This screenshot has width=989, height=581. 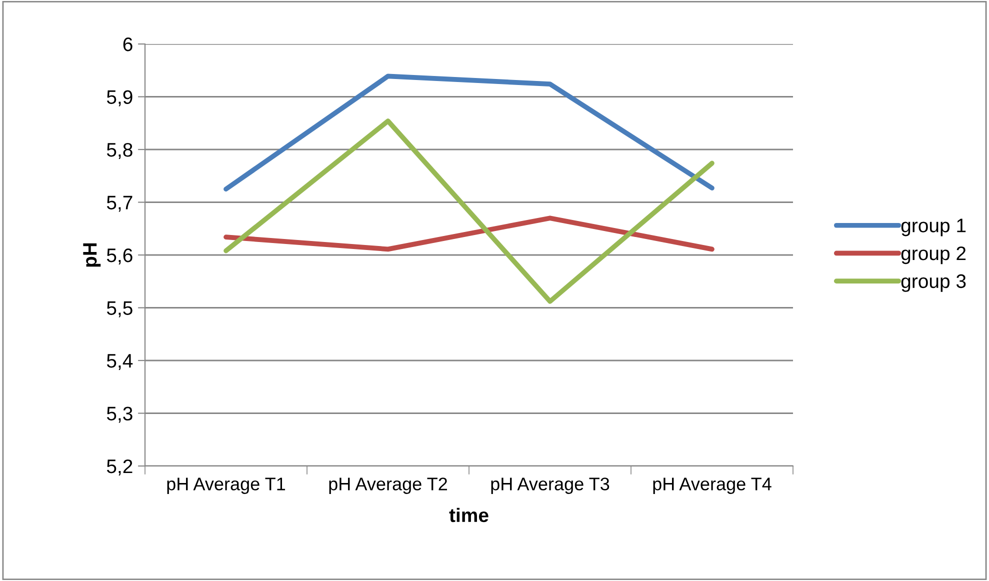 What do you see at coordinates (933, 255) in the screenshot?
I see `legend-label: group 2` at bounding box center [933, 255].